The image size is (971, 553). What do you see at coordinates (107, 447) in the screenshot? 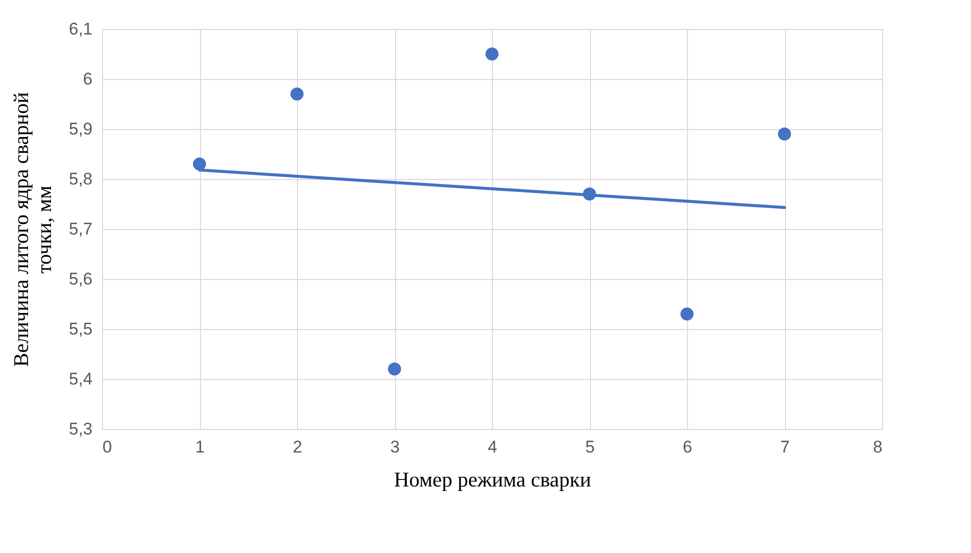
I see `x-tick-label: 0` at bounding box center [107, 447].